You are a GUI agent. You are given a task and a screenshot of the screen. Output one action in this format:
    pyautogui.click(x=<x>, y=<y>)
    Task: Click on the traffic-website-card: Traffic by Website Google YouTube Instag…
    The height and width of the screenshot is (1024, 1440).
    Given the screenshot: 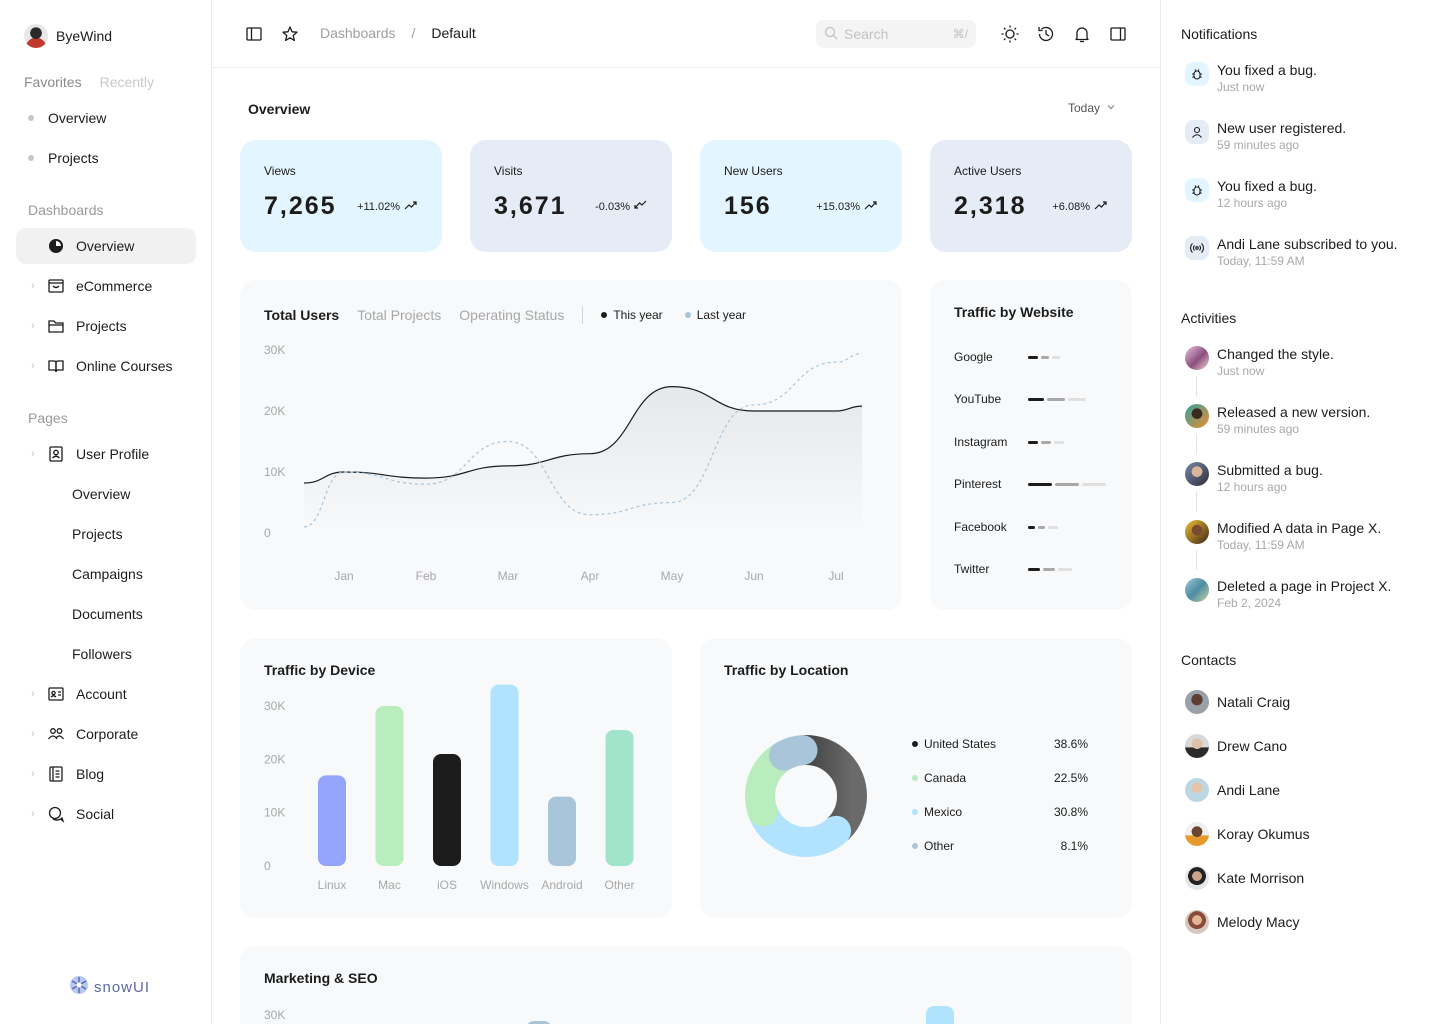 What is the action you would take?
    pyautogui.click(x=1031, y=445)
    